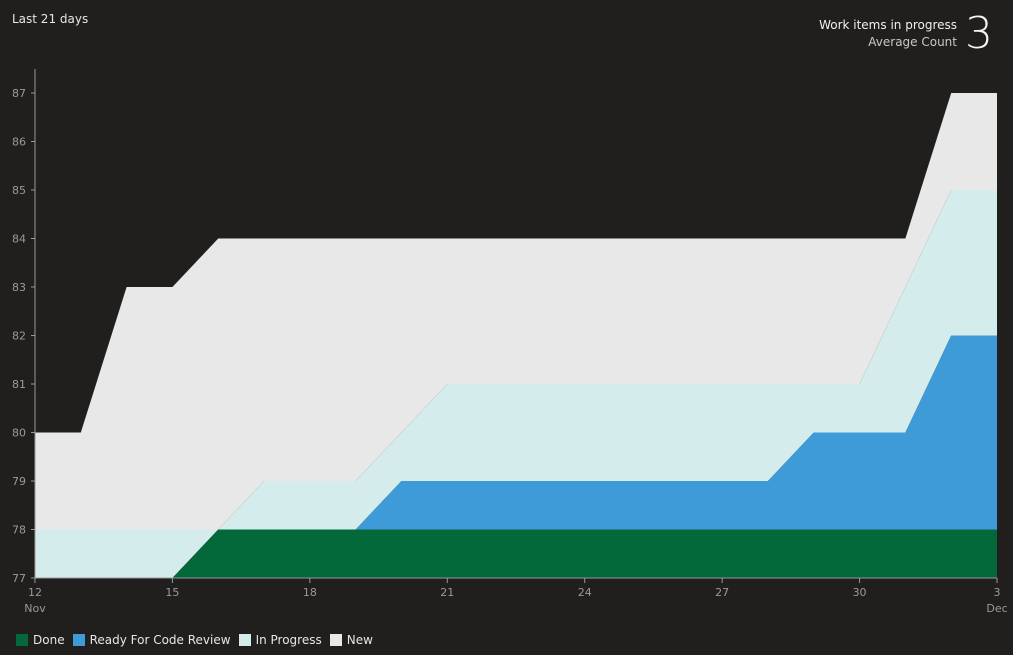 This screenshot has height=655, width=1013. Describe the element at coordinates (19, 530) in the screenshot. I see `y-tick-label: 78` at that location.